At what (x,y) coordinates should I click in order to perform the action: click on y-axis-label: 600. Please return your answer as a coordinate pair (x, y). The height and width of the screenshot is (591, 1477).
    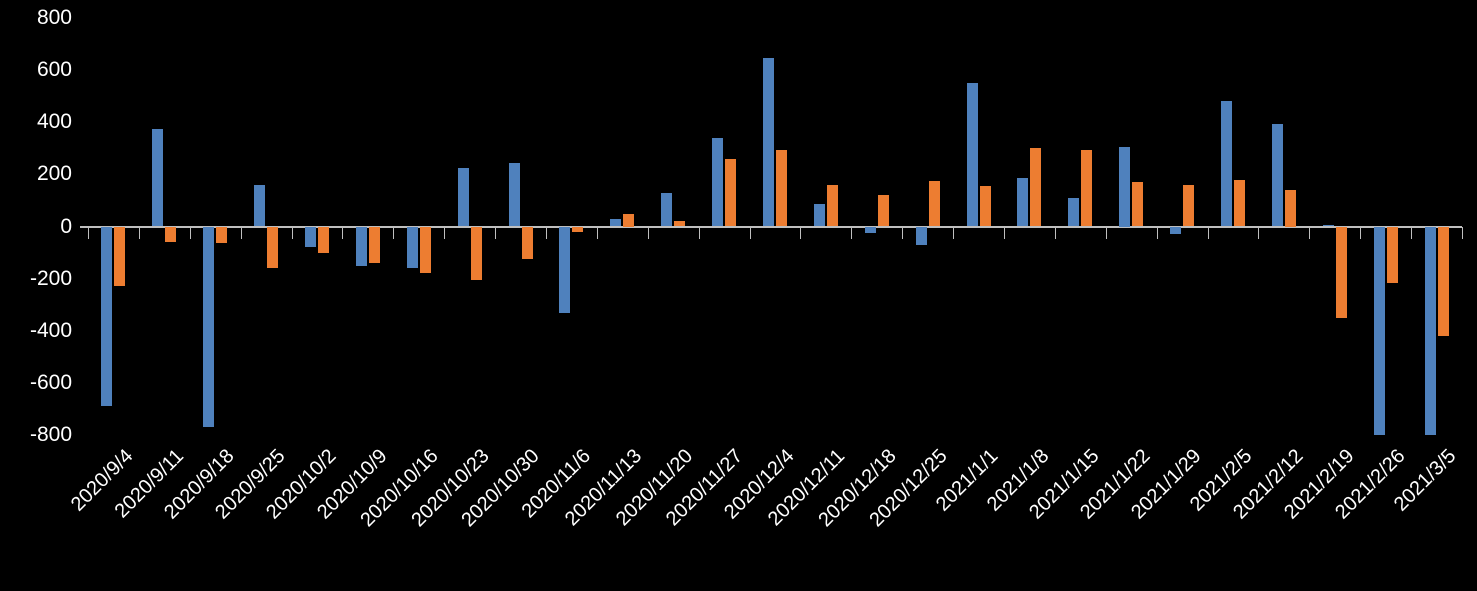
    Looking at the image, I should click on (54, 70).